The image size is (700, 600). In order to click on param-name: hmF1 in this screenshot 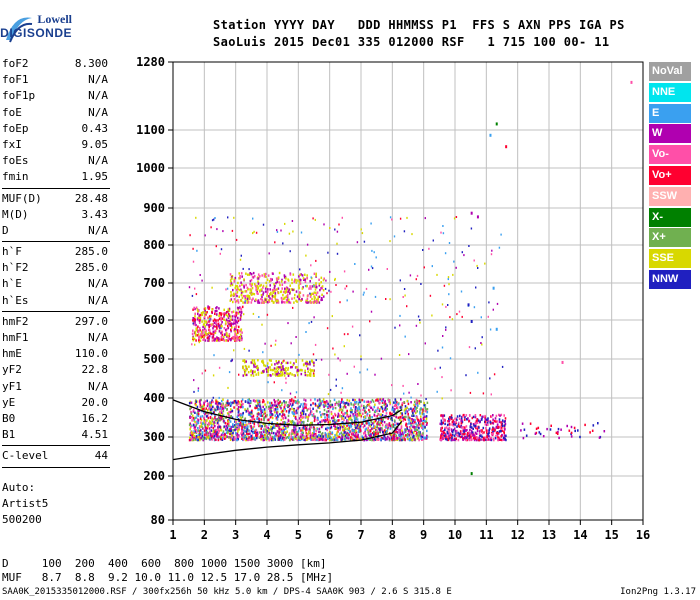, I will do `click(15, 337)`.